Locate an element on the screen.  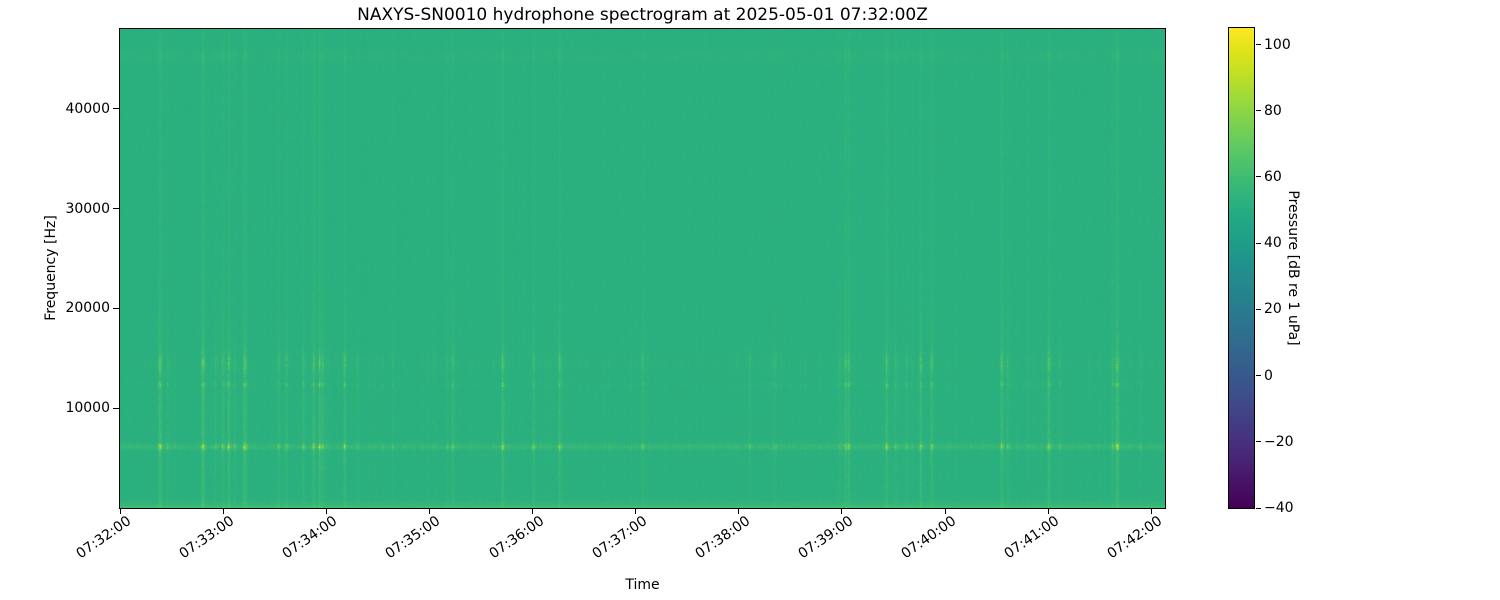
colorbar-tick-label: 80 is located at coordinates (1273, 110).